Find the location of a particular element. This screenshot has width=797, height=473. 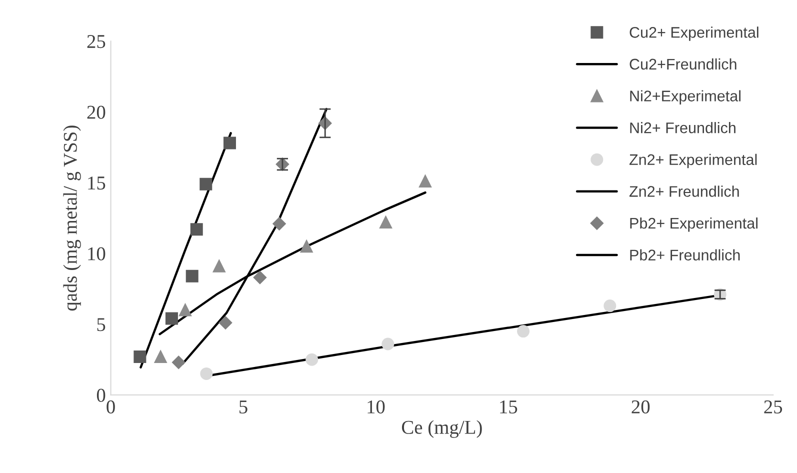

x-tick-label: 25 is located at coordinates (773, 407).